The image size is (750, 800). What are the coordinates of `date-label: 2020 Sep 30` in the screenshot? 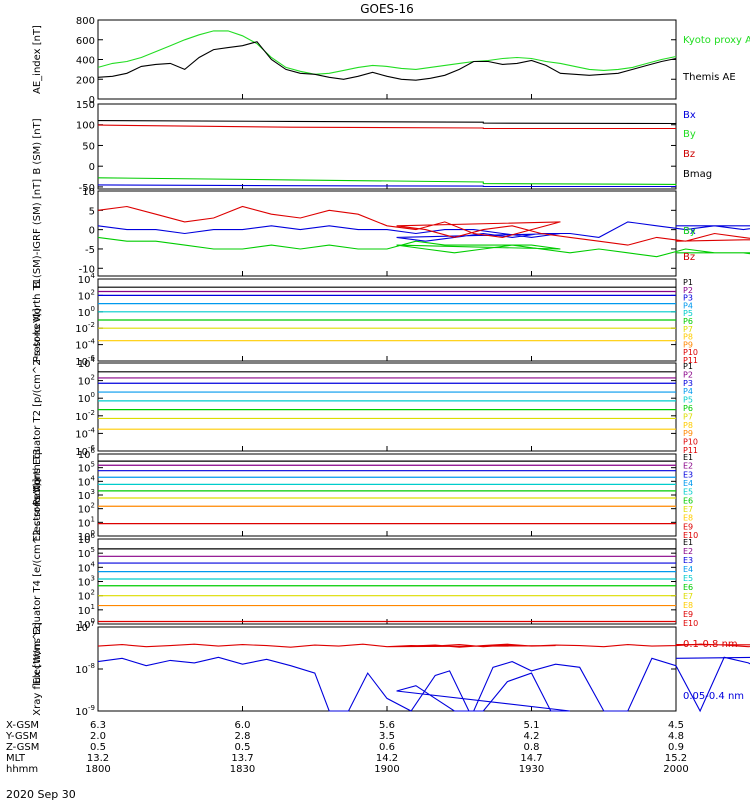 It's located at (41, 794).